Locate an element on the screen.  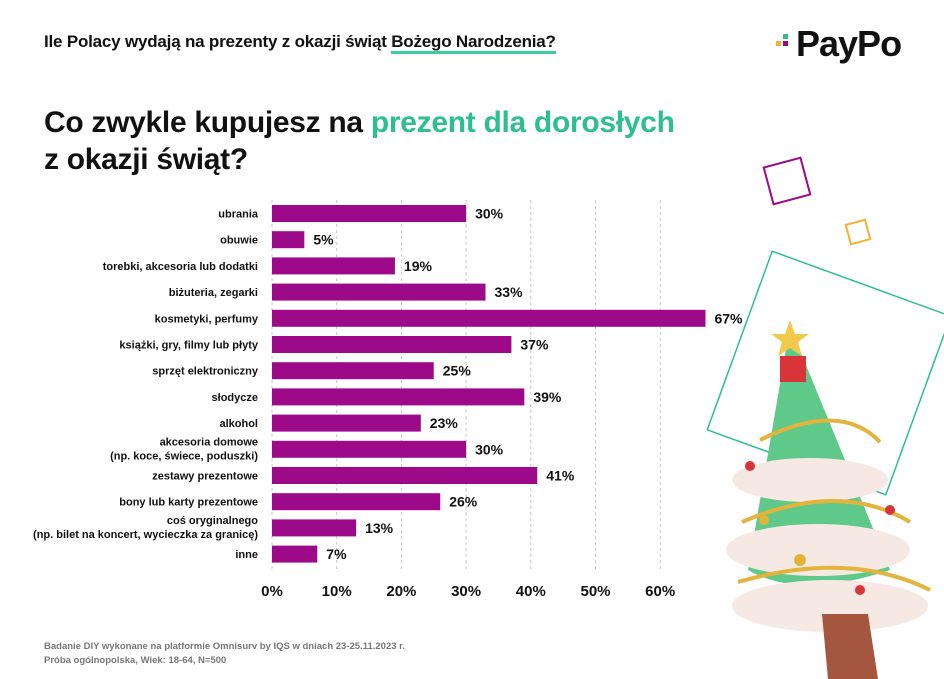
category-label: książki, gry, filmy lub płyty is located at coordinates (188, 346).